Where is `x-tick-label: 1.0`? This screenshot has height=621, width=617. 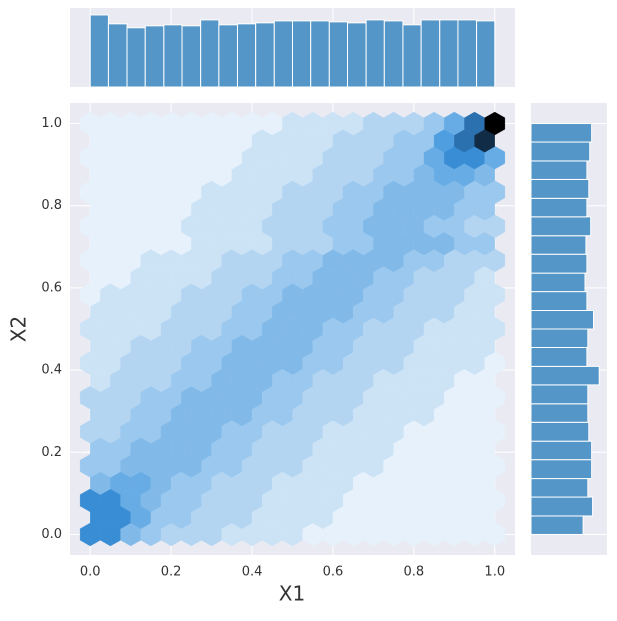
x-tick-label: 1.0 is located at coordinates (494, 572).